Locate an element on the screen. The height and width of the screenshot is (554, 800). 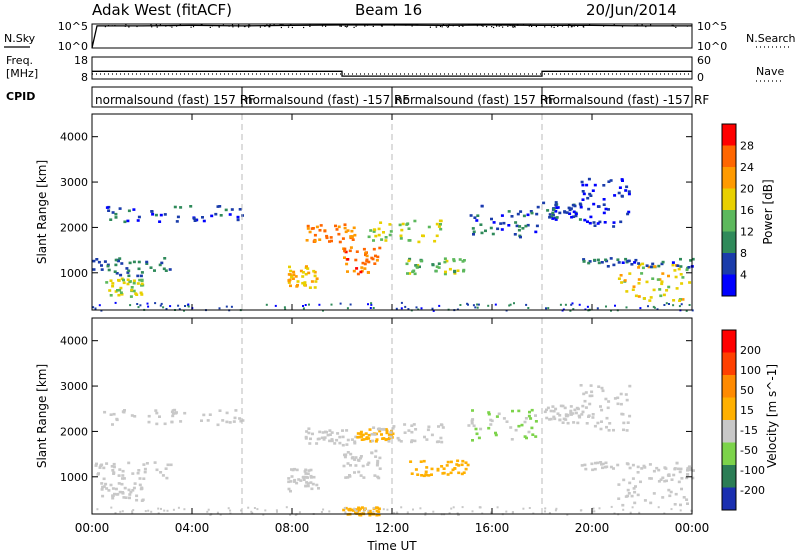
freq-left-tick-top: 18 is located at coordinates (81, 60).